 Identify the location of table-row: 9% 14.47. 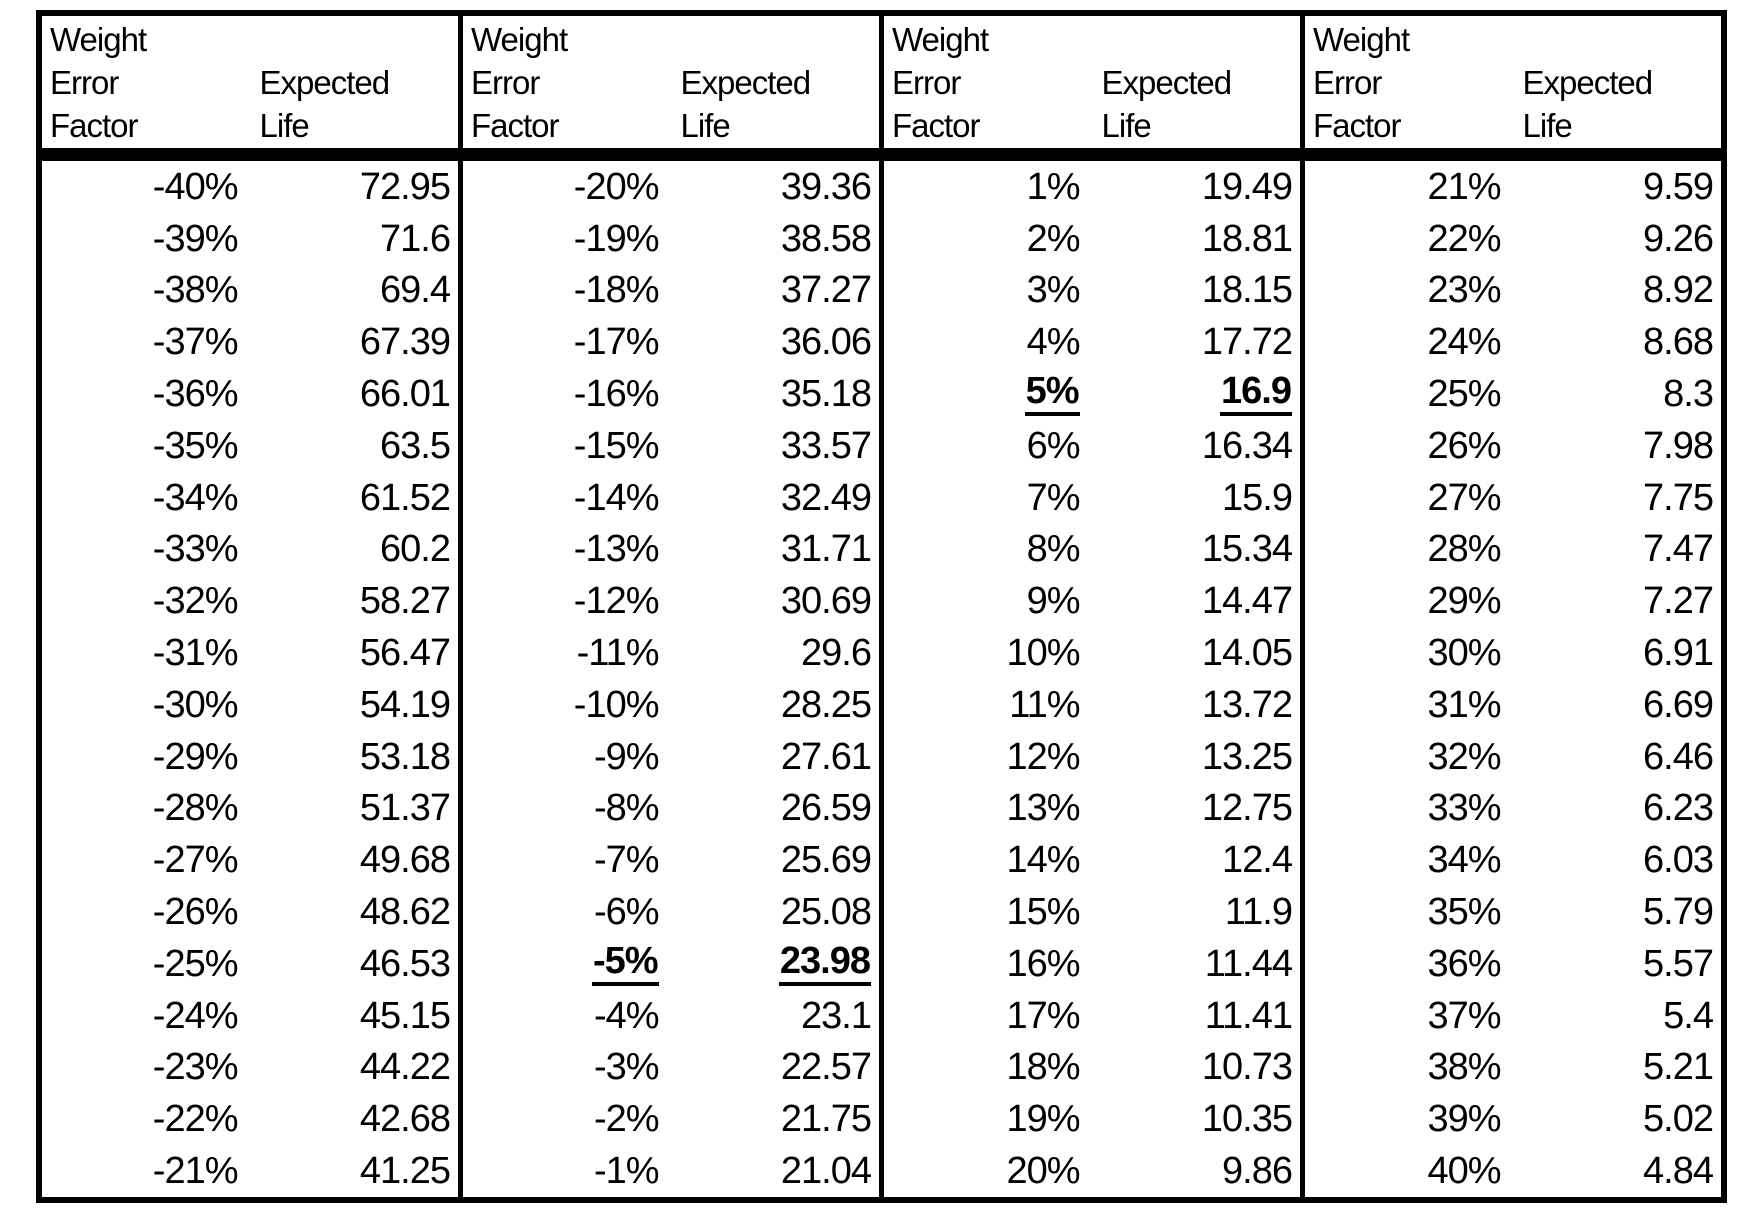
(1092, 601).